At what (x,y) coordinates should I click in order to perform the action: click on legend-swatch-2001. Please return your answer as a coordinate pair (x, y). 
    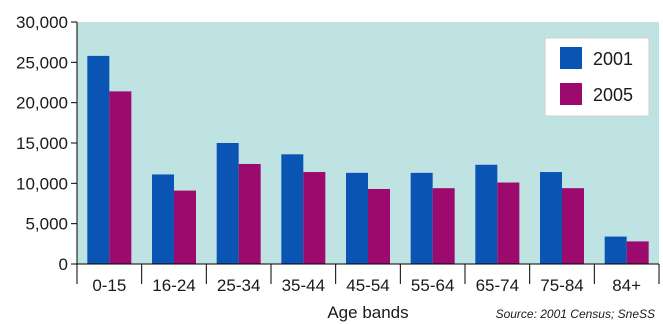
    Looking at the image, I should click on (571, 58).